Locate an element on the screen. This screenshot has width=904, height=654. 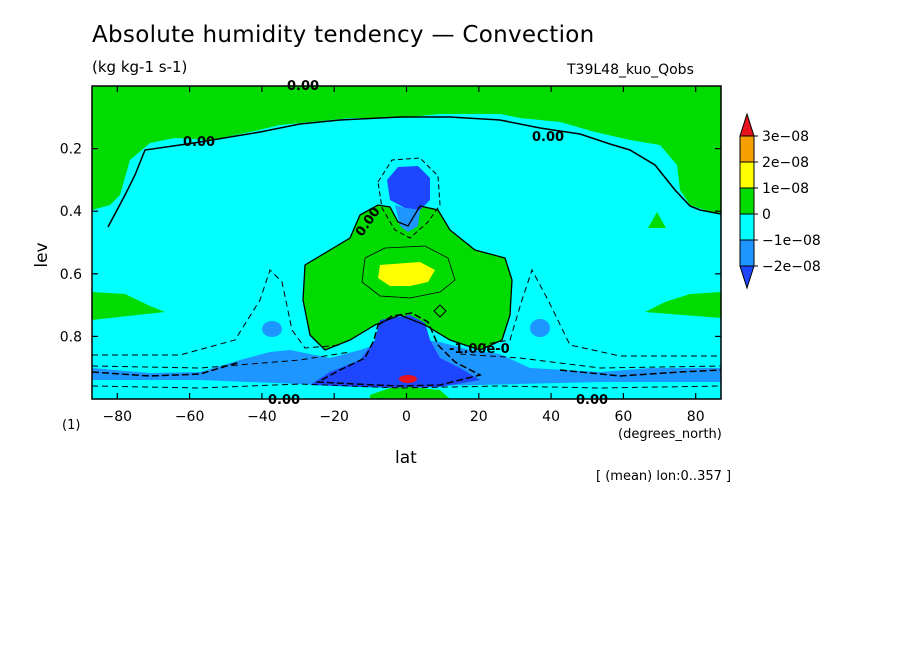
y-tick-label: 0.4 is located at coordinates (71, 212).